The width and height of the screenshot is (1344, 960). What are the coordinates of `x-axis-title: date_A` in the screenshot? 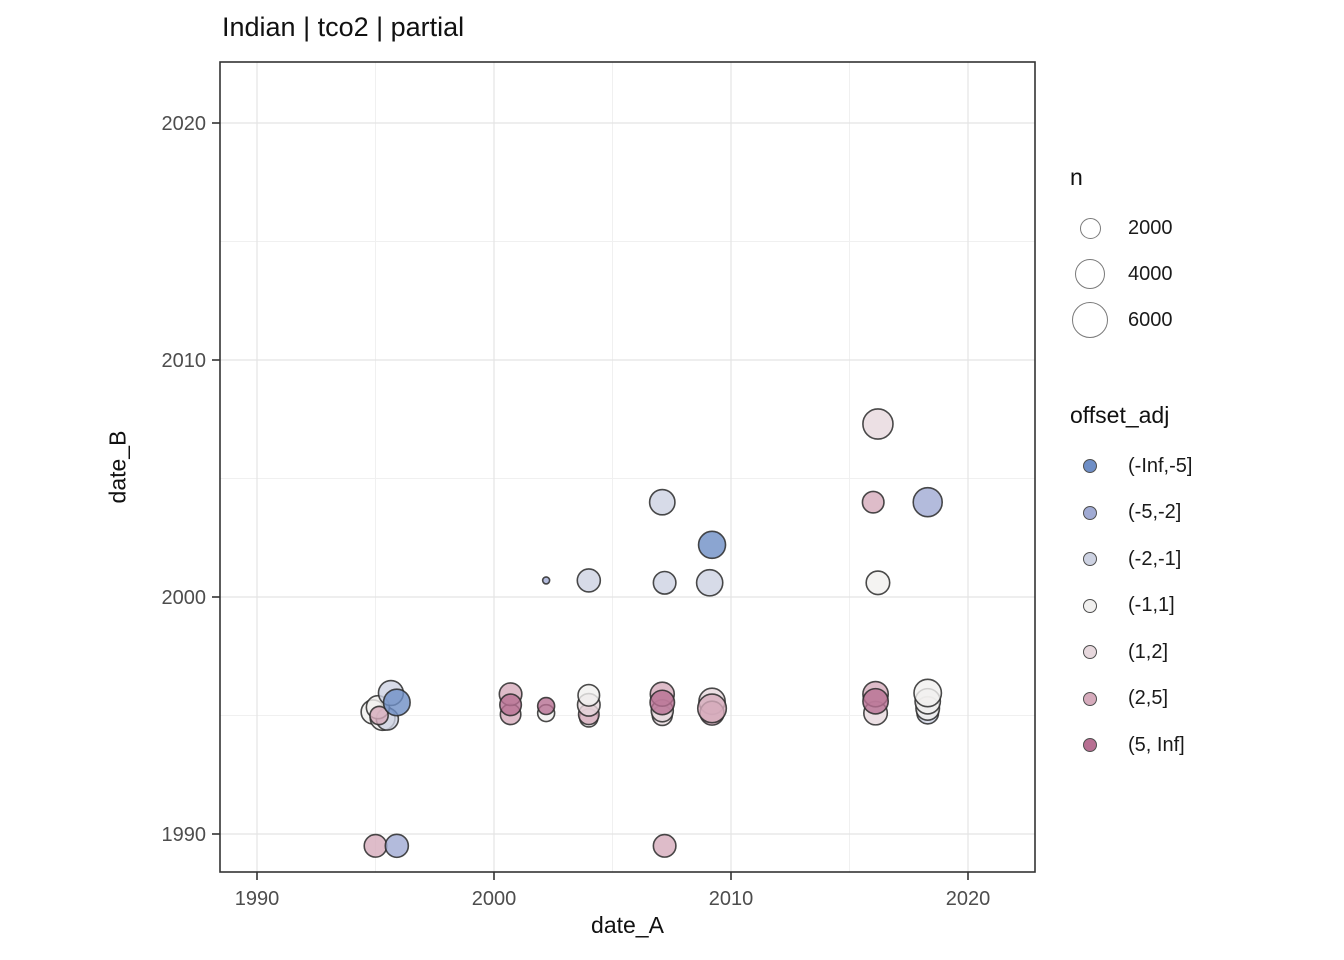 It's located at (627, 925).